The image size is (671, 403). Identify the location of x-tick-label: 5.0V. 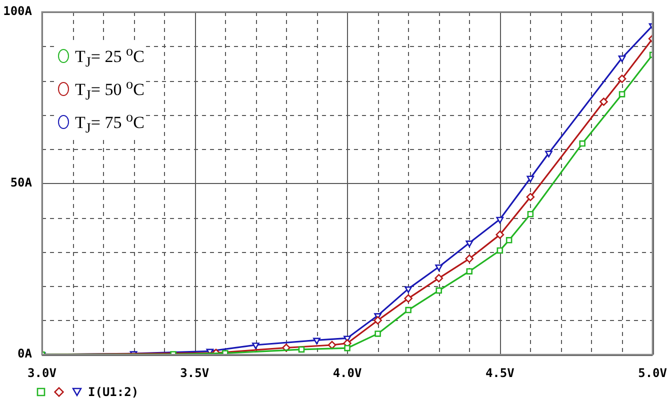
(653, 373).